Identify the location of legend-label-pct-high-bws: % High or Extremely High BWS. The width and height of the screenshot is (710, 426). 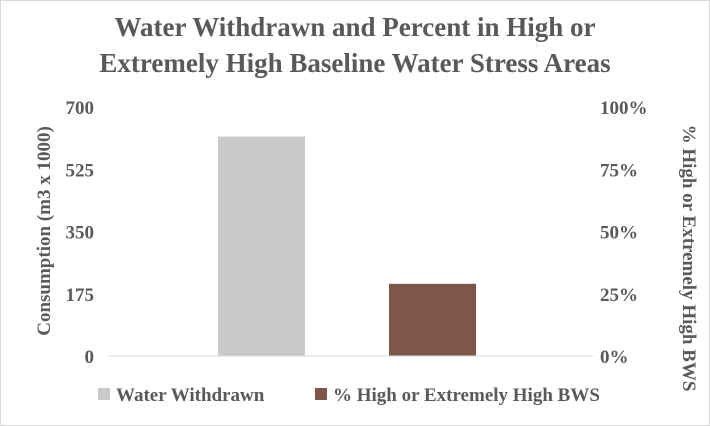
(466, 395).